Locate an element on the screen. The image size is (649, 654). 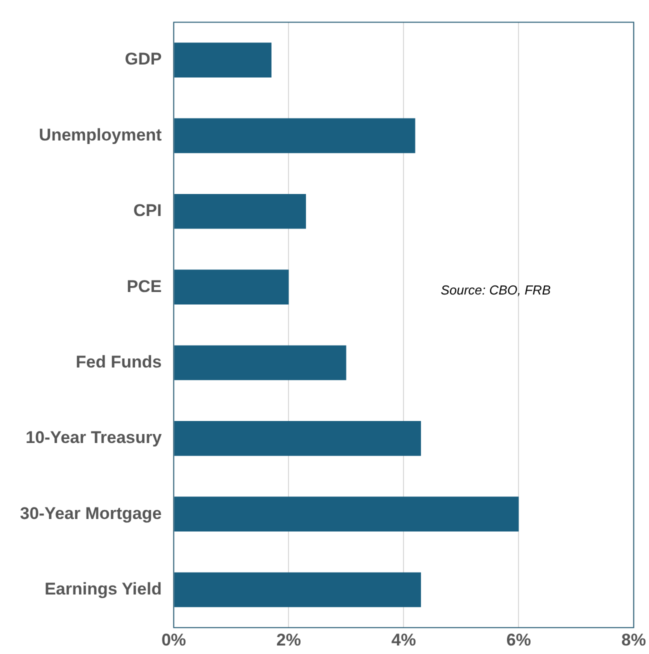
y-tick-label: 30-Year Mortgage is located at coordinates (91, 513).